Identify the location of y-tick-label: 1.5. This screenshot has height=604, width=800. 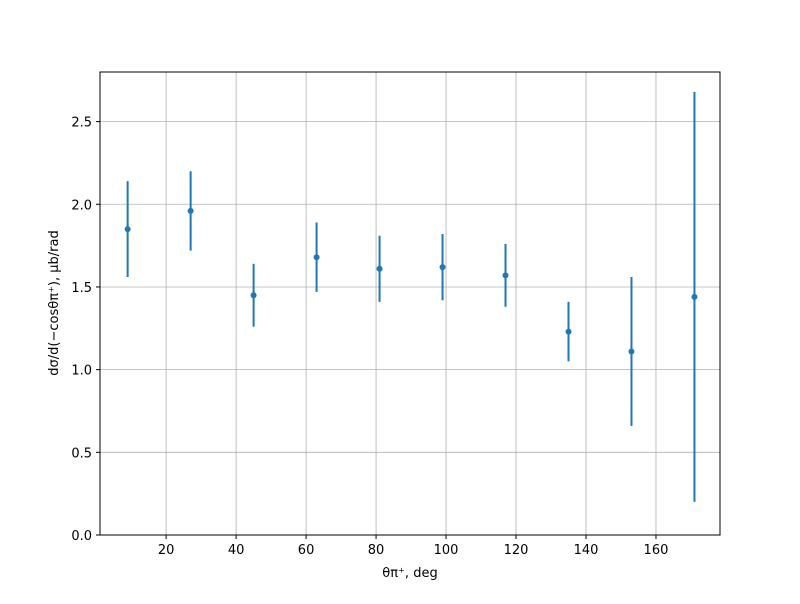
(81, 288).